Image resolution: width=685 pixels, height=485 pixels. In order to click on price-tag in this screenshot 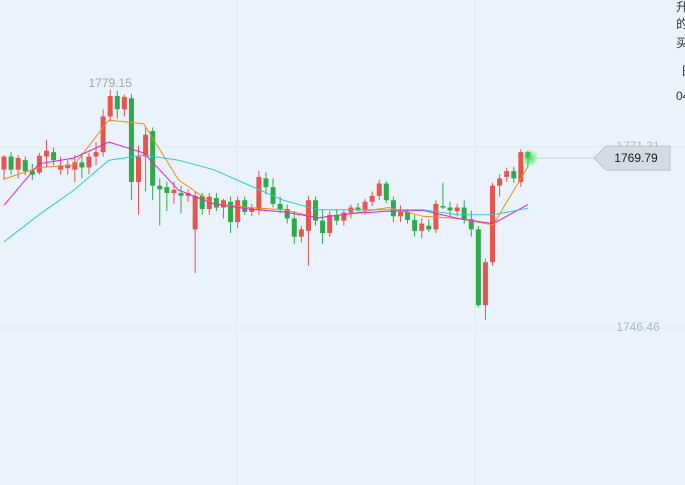, I will do `click(632, 158)`.